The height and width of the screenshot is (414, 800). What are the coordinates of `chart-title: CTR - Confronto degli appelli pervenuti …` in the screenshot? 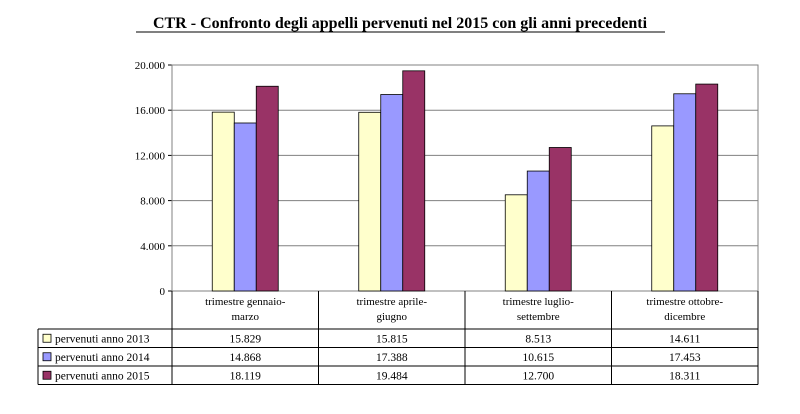 It's located at (400, 23).